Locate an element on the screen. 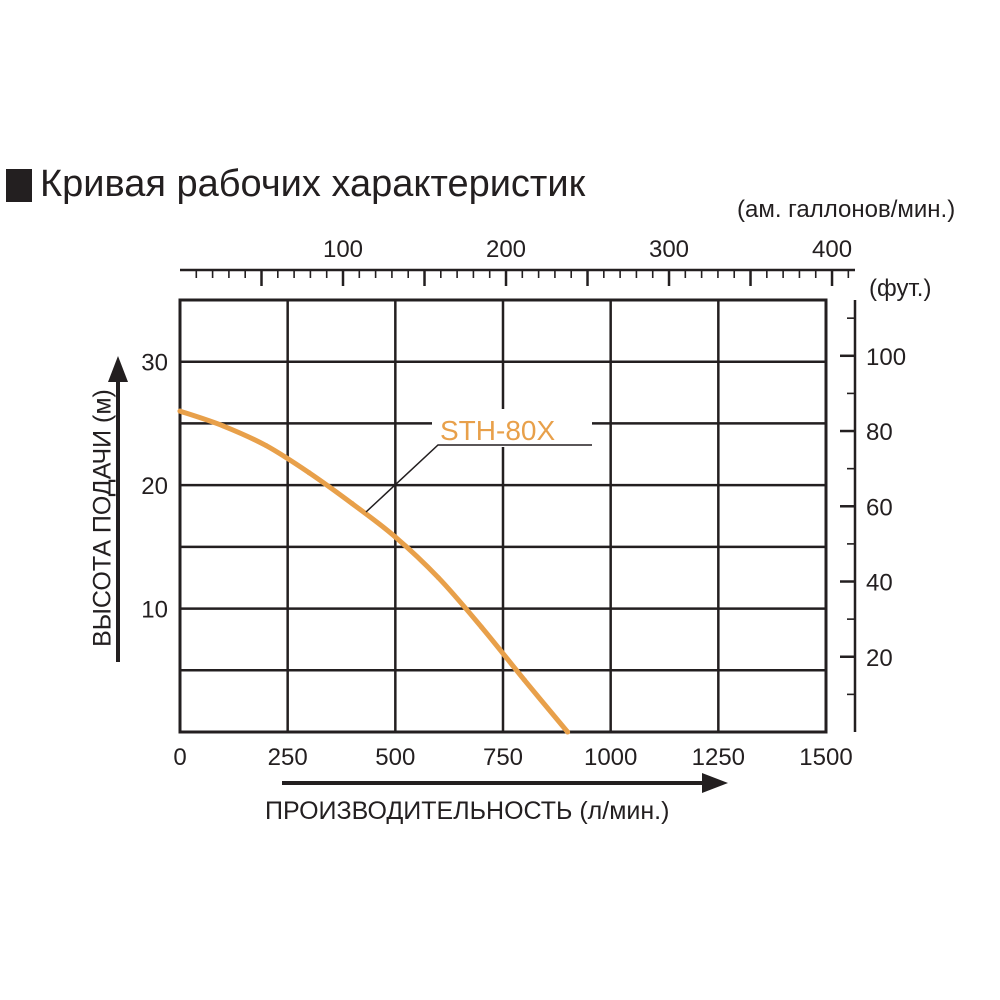 The image size is (1000, 1000). title-marker-square is located at coordinates (19, 185).